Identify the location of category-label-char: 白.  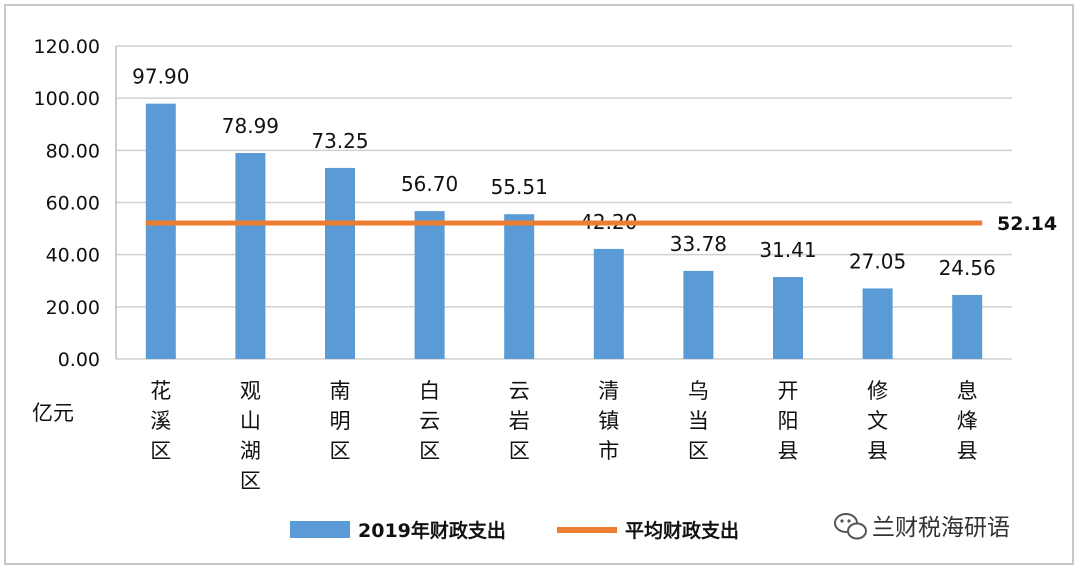
(429, 391).